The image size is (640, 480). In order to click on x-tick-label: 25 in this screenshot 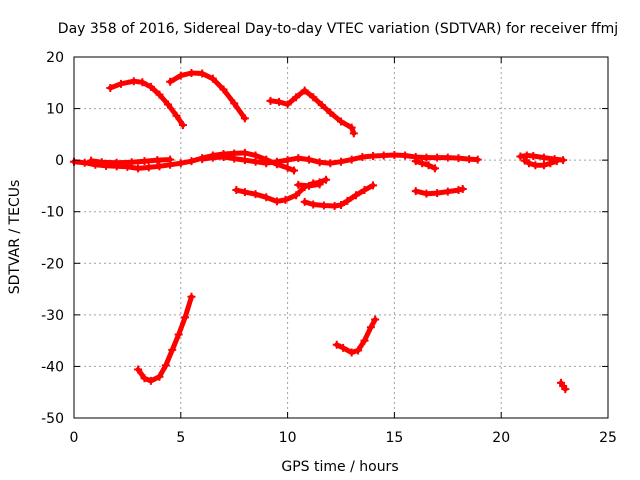, I will do `click(608, 438)`.